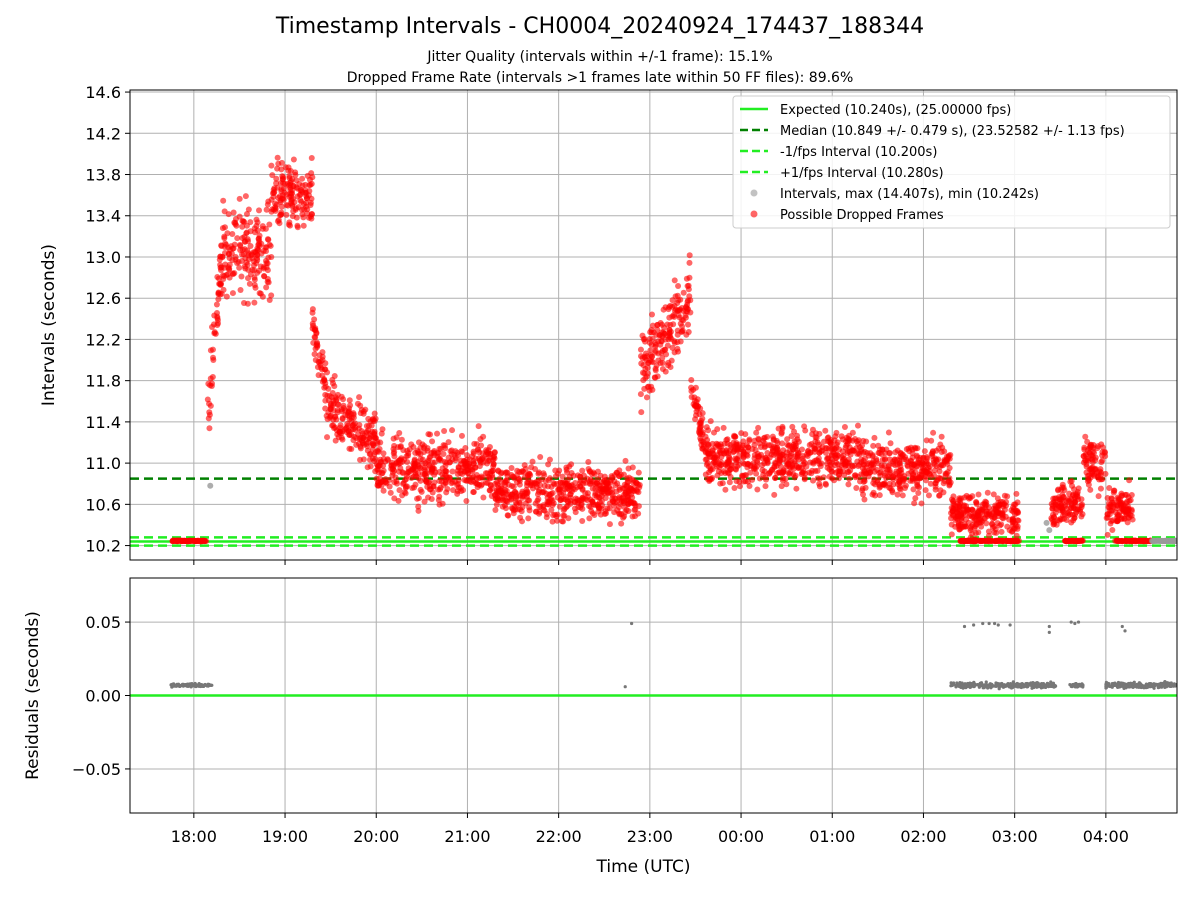  Describe the element at coordinates (1049, 530) in the screenshot. I see `interval-point` at that location.